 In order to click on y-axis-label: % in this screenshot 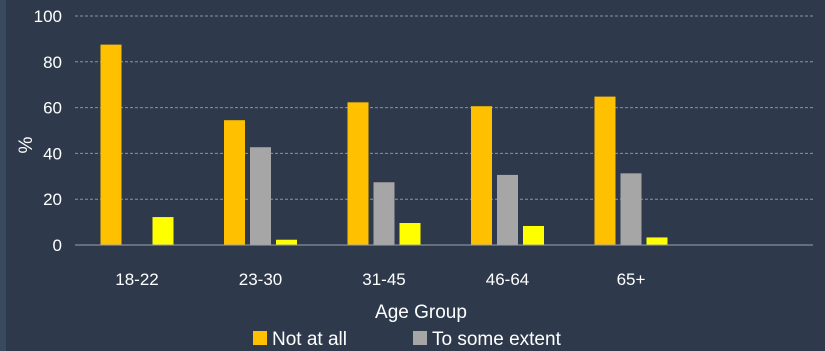, I will do `click(26, 144)`.